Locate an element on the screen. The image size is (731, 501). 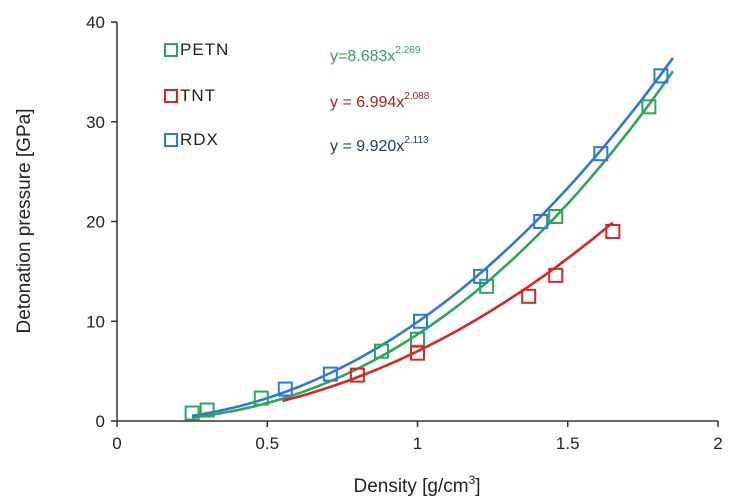
legend-marker-tnt is located at coordinates (171, 96).